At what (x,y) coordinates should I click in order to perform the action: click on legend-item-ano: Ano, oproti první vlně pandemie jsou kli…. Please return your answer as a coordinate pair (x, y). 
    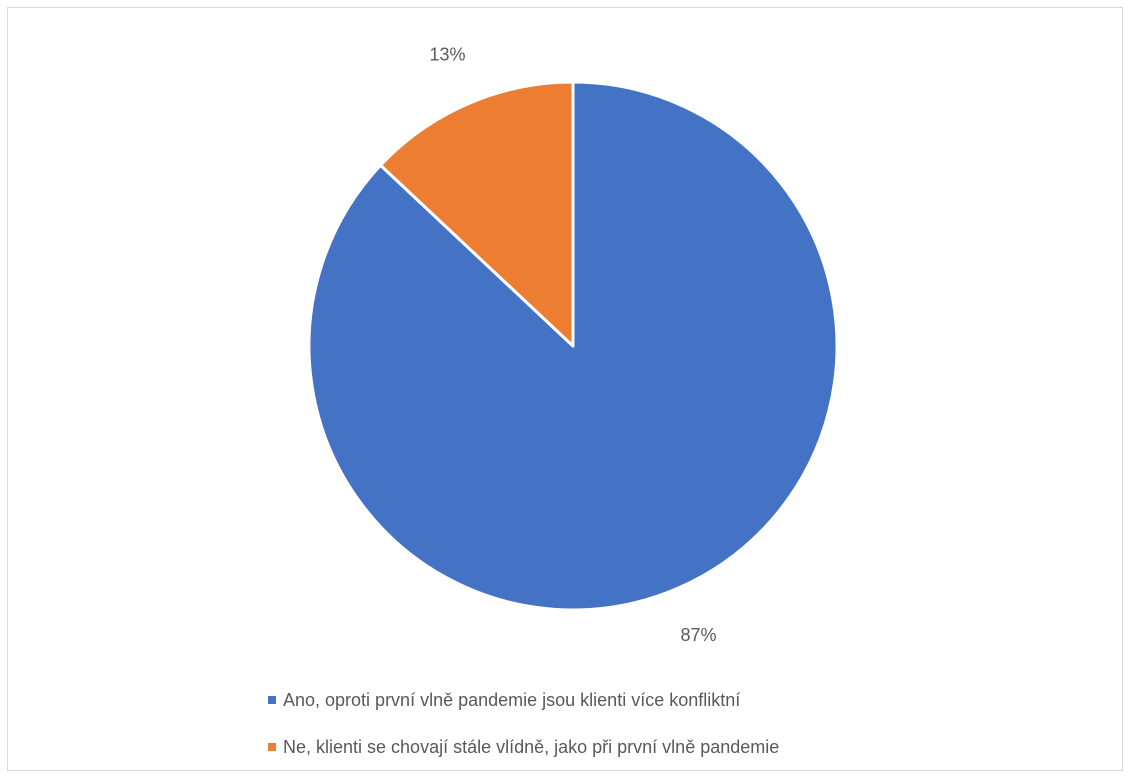
    Looking at the image, I should click on (523, 700).